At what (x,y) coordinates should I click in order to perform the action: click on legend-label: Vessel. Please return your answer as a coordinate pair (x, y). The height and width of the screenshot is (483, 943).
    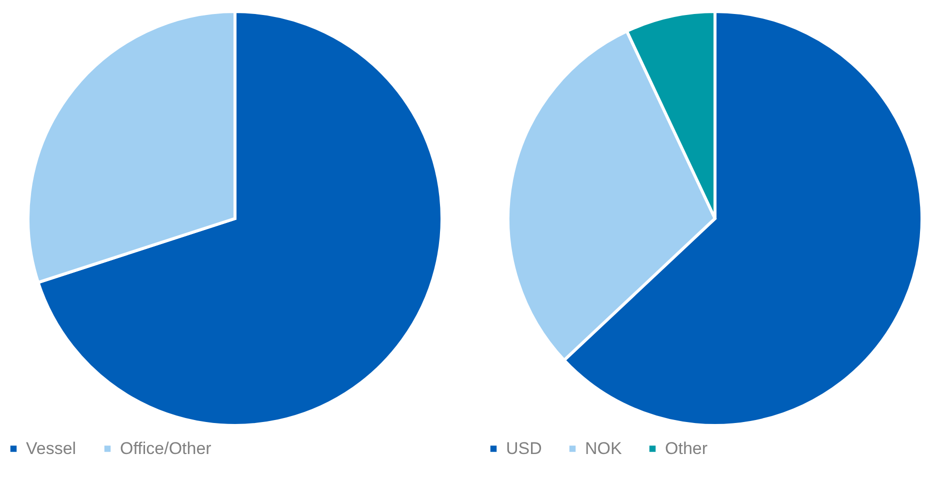
    Looking at the image, I should click on (51, 448).